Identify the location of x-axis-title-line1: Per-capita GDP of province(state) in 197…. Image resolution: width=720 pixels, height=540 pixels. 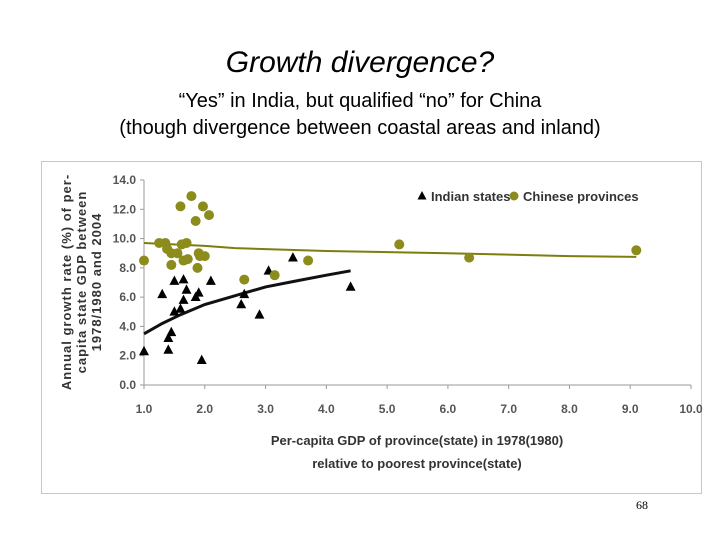
(417, 440).